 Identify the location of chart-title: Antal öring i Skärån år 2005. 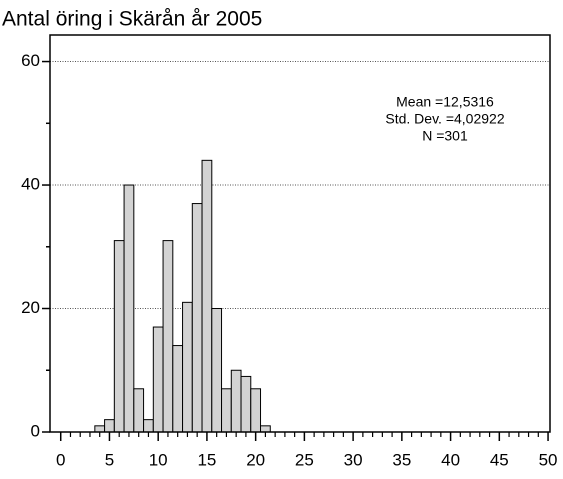
(132, 19).